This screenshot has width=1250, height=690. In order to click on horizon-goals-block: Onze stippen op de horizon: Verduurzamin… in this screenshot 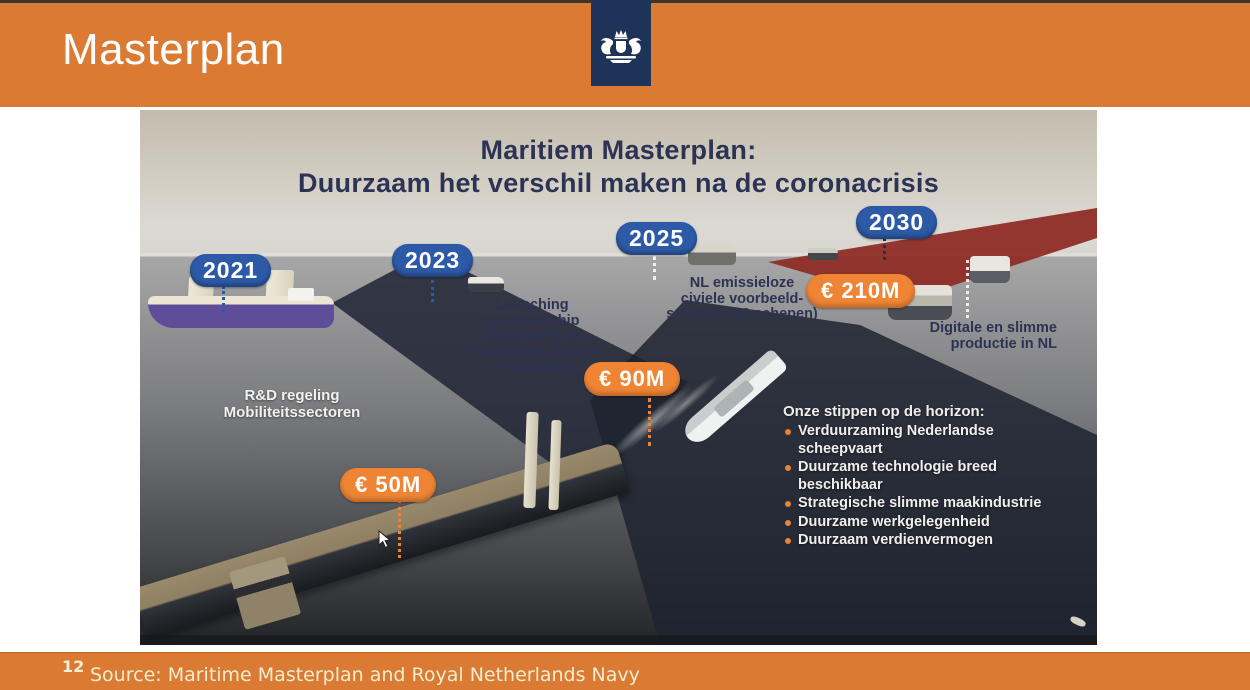, I will do `click(922, 476)`.